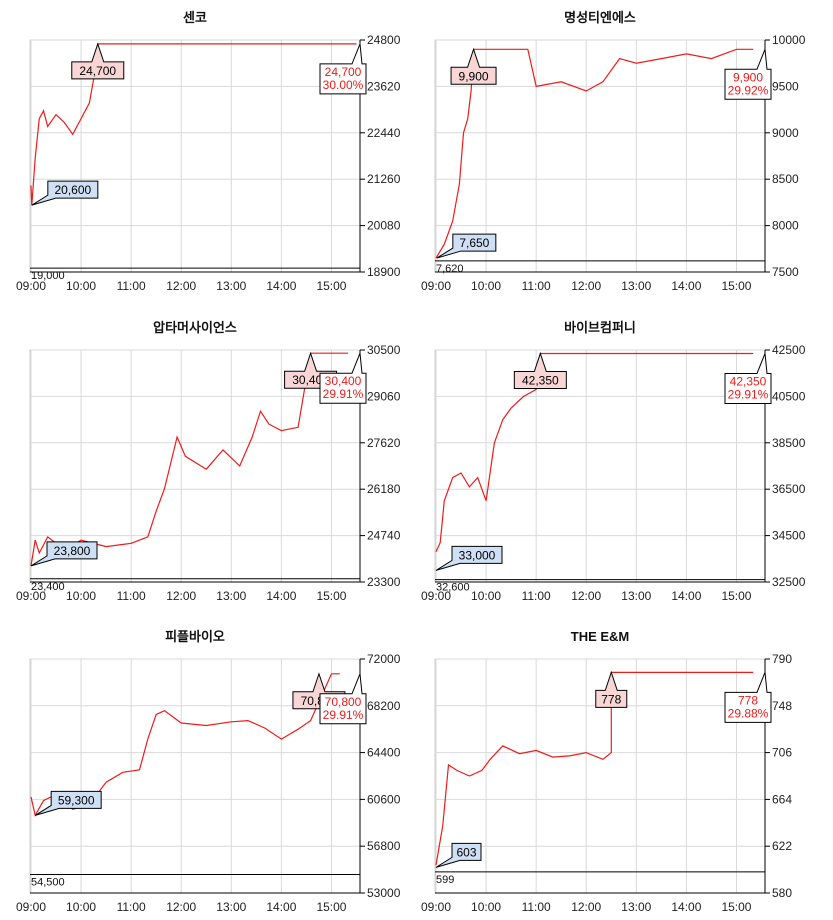 The height and width of the screenshot is (920, 833). Describe the element at coordinates (445, 880) in the screenshot. I see `baseline-label: 599` at that location.